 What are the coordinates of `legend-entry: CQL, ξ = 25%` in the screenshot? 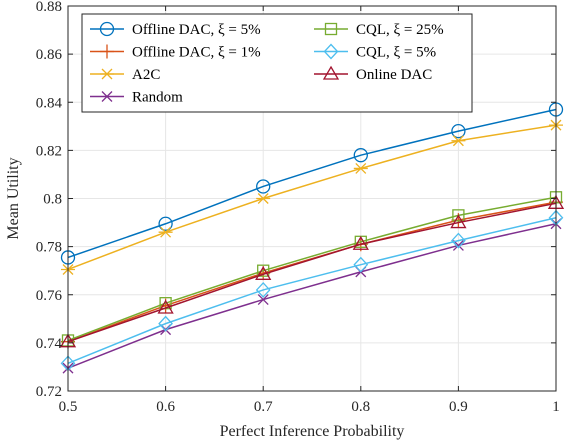 It's located at (379, 30).